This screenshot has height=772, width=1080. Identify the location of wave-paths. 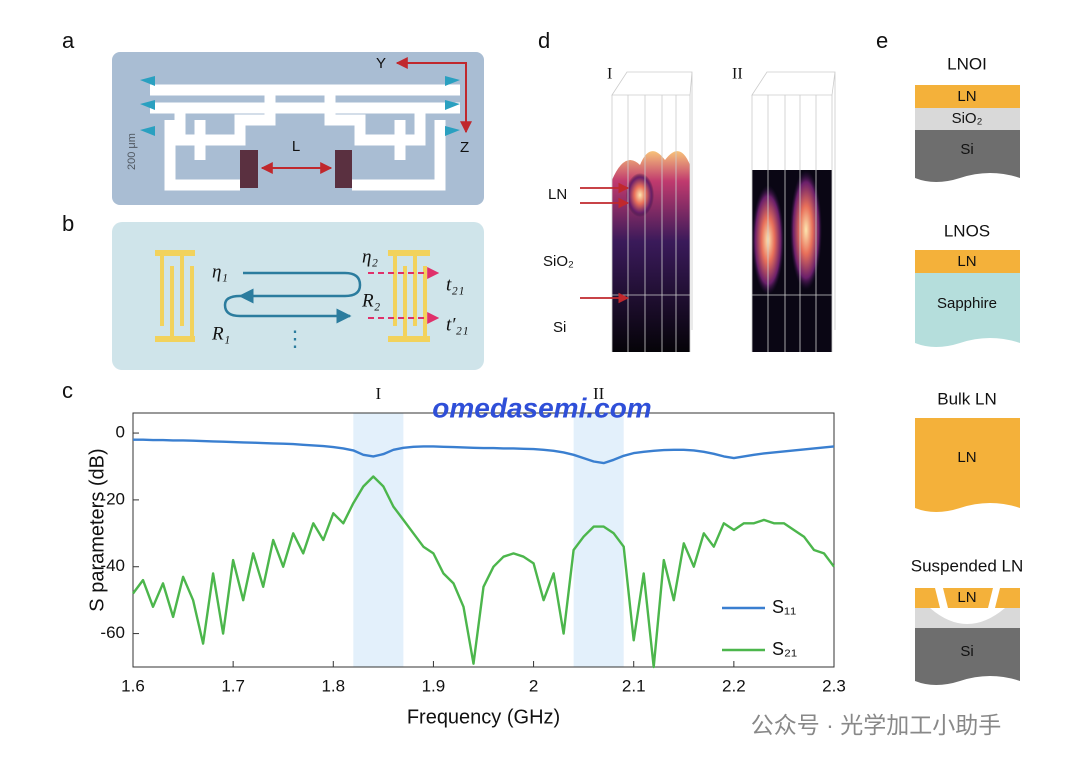
(292, 297).